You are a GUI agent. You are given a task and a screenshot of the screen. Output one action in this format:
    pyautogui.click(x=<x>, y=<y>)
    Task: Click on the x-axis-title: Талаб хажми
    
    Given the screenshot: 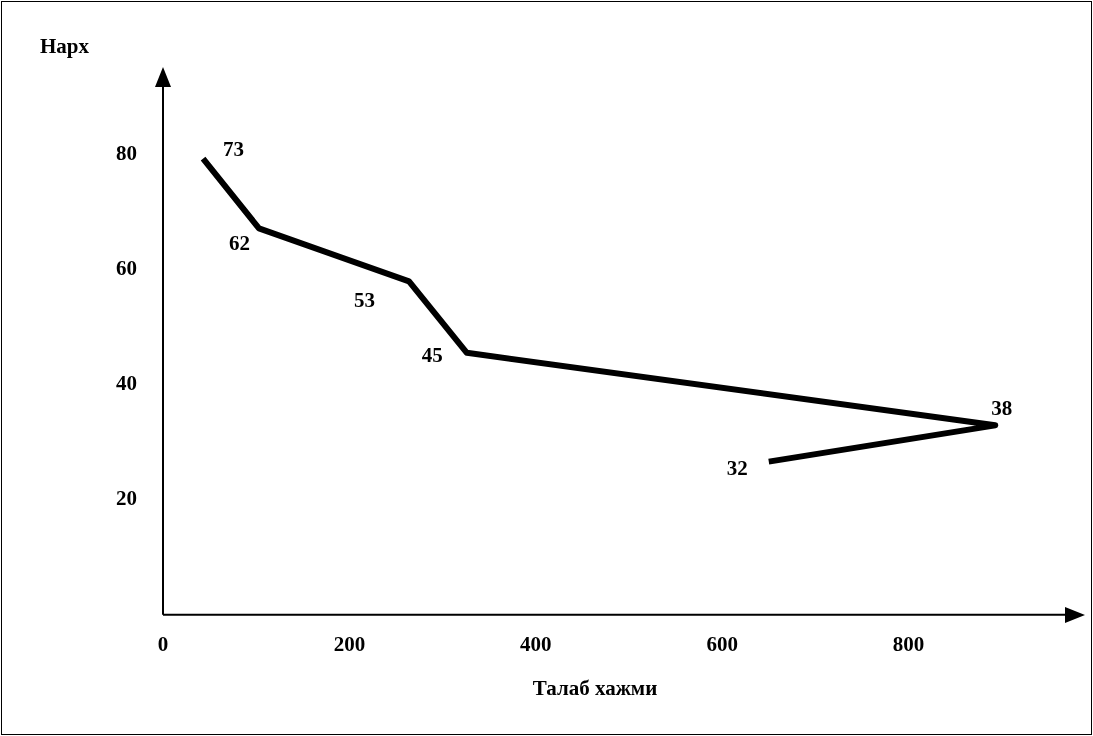 What is the action you would take?
    pyautogui.click(x=595, y=688)
    